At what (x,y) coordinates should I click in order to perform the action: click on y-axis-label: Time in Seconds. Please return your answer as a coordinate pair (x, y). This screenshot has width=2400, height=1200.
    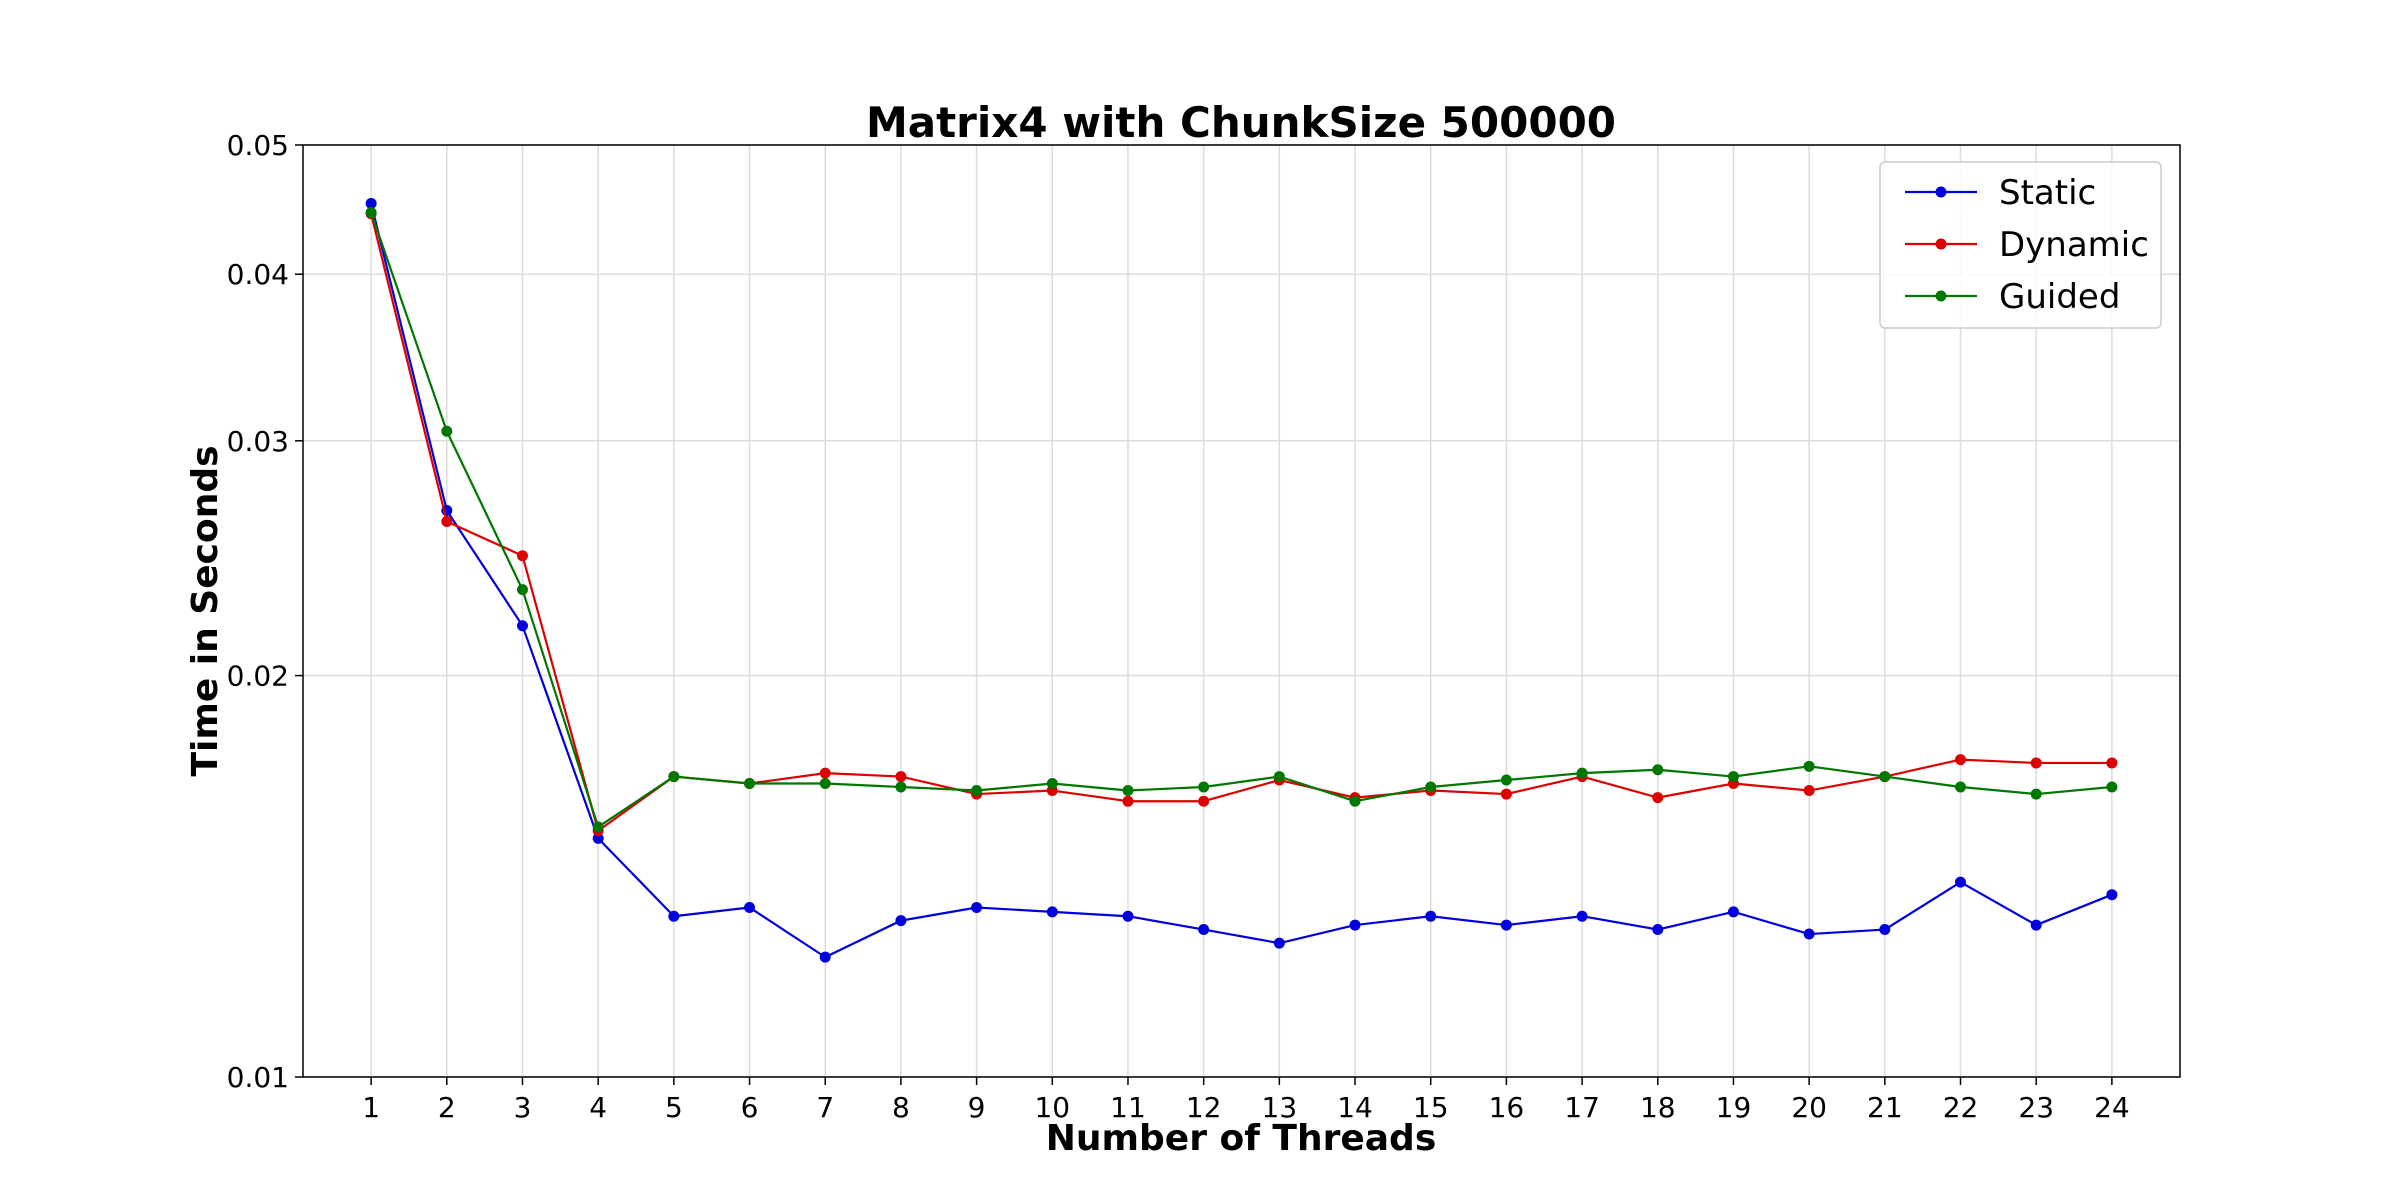
    Looking at the image, I should click on (205, 610).